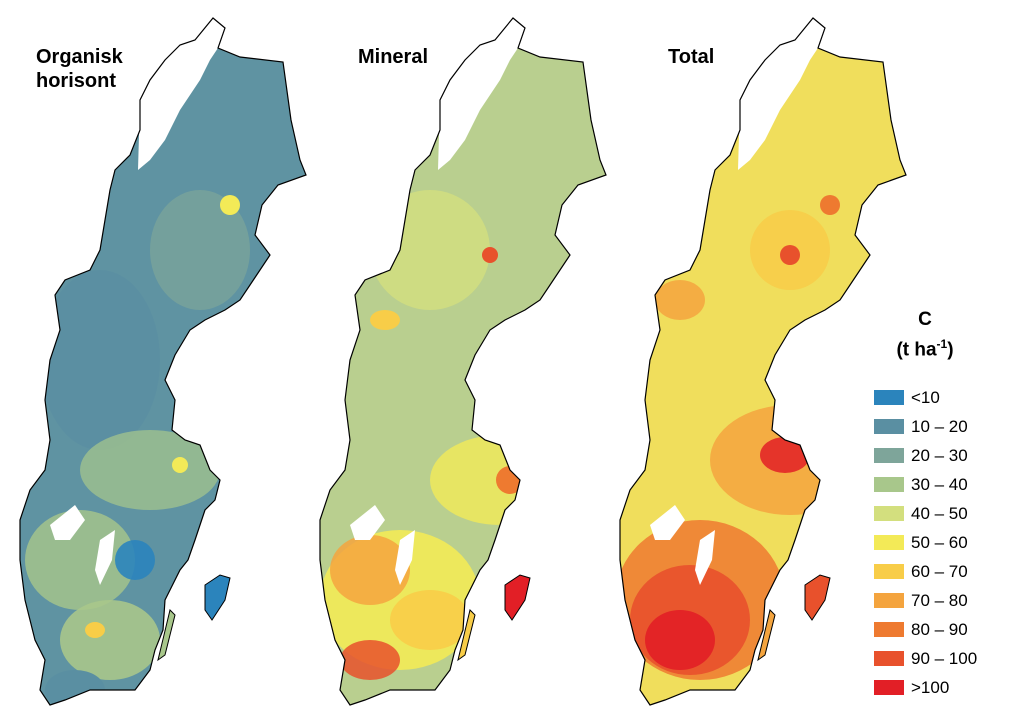  What do you see at coordinates (944, 658) in the screenshot?
I see `legend-label: 90 – 100` at bounding box center [944, 658].